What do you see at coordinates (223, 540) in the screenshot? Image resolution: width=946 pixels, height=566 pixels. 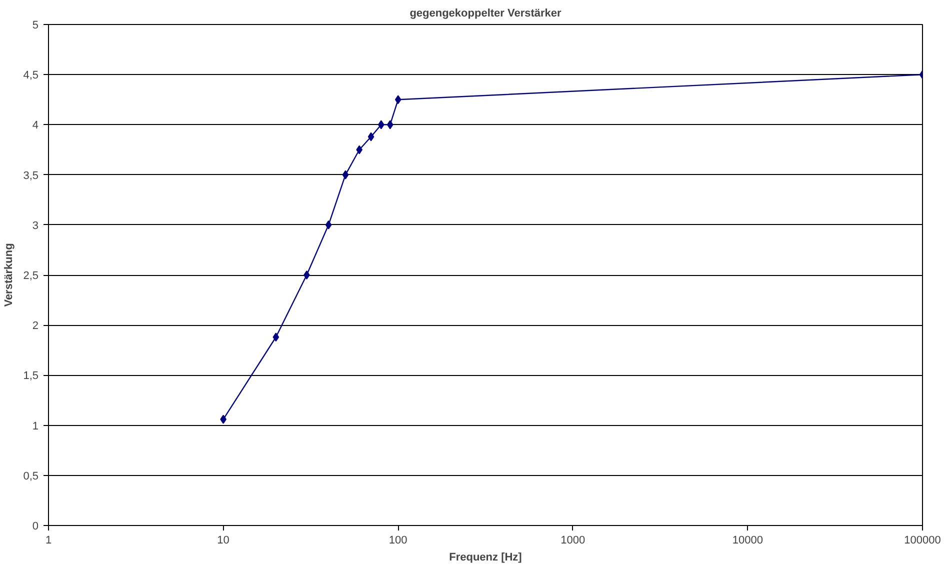 I see `x-tick-label: 10` at bounding box center [223, 540].